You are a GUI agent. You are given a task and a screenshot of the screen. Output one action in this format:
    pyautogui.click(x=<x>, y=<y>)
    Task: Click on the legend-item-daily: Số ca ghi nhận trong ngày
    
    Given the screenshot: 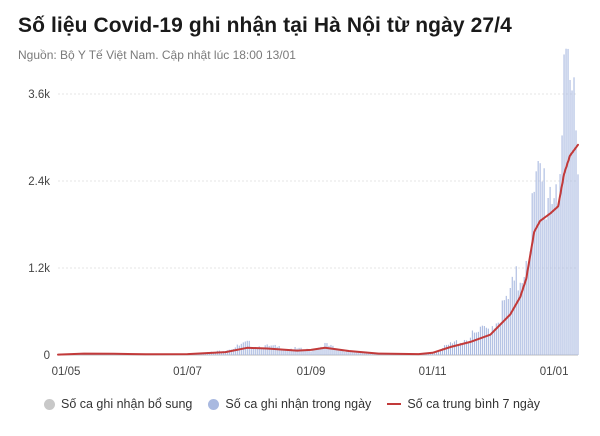 What is the action you would take?
    pyautogui.click(x=289, y=404)
    